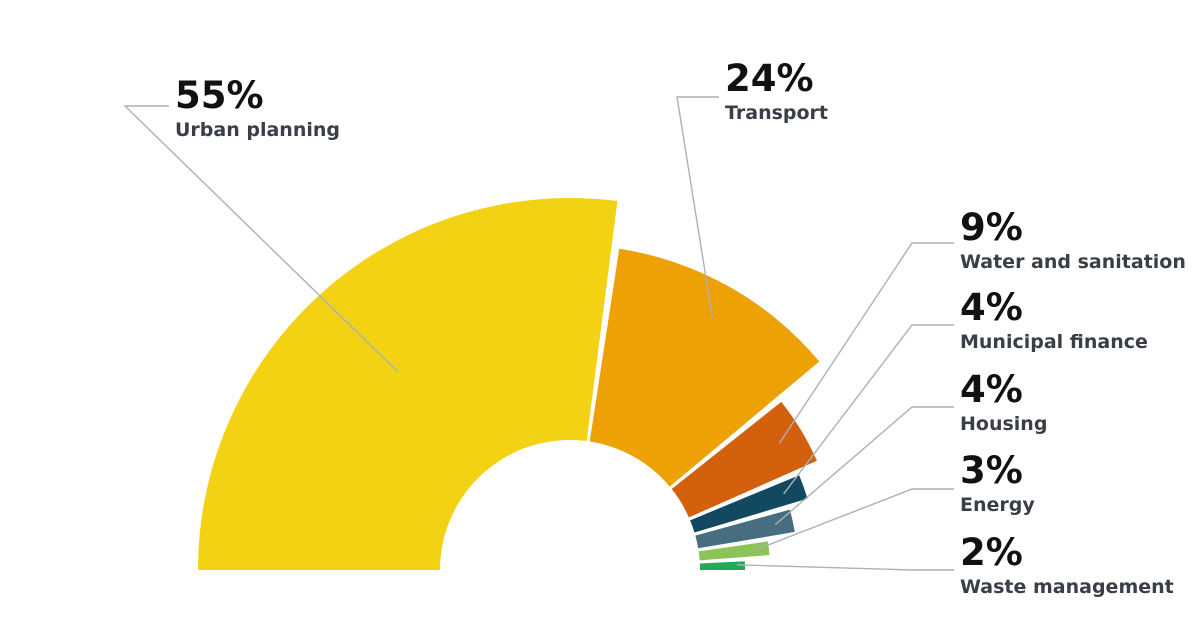 This screenshot has height=640, width=1200. Describe the element at coordinates (260, 238) in the screenshot. I see `leader-line-urban-planning` at that location.